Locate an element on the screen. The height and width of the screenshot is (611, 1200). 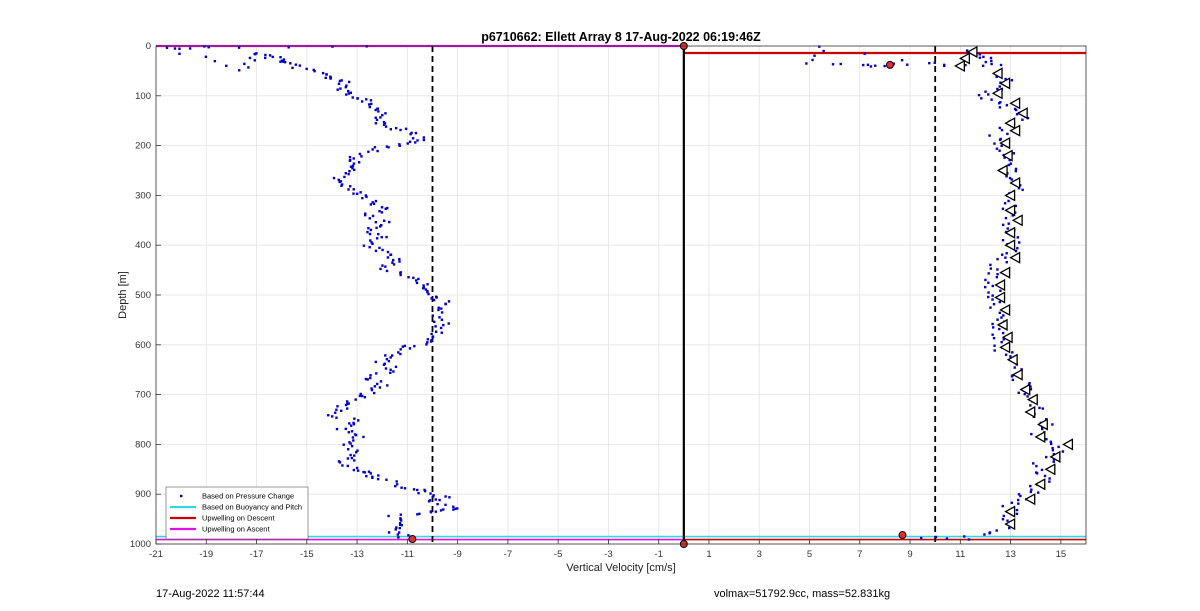
x-tick-label-11: 1 is located at coordinates (708, 554).